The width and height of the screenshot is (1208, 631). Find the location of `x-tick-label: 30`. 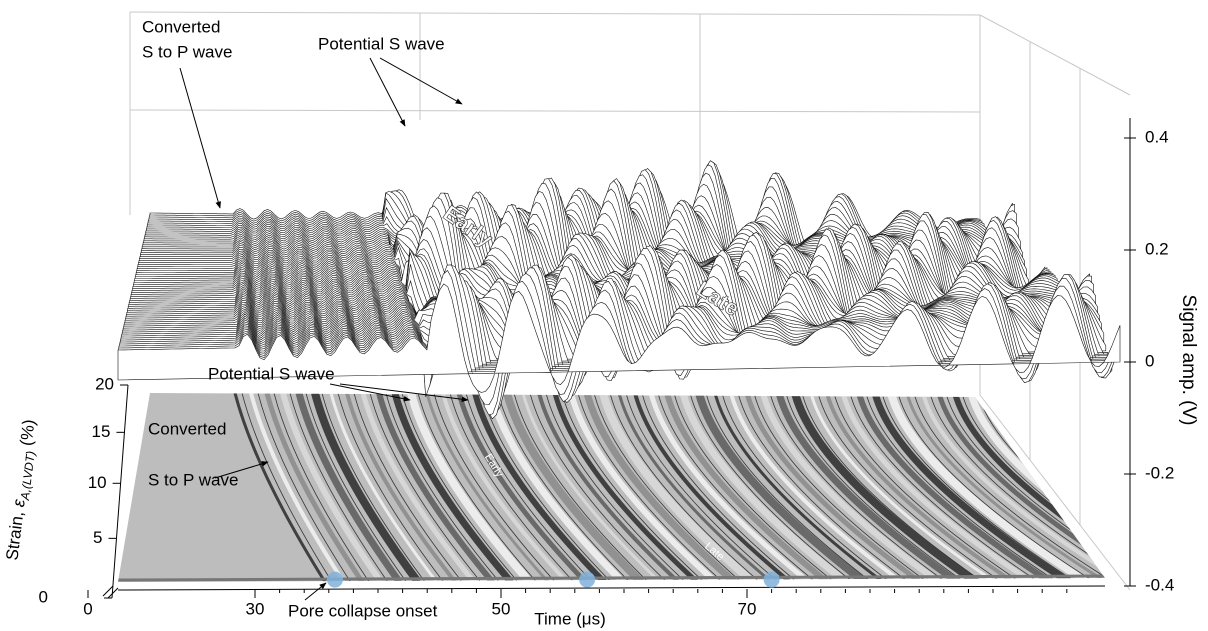

x-tick-label: 30 is located at coordinates (255, 608).